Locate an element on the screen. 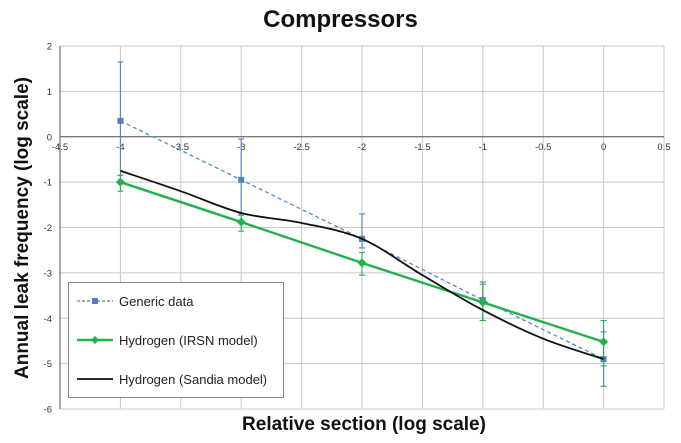 Image resolution: width=681 pixels, height=443 pixels. legend-item-irsn-model: Hydrogen (IRSN model) is located at coordinates (167, 340).